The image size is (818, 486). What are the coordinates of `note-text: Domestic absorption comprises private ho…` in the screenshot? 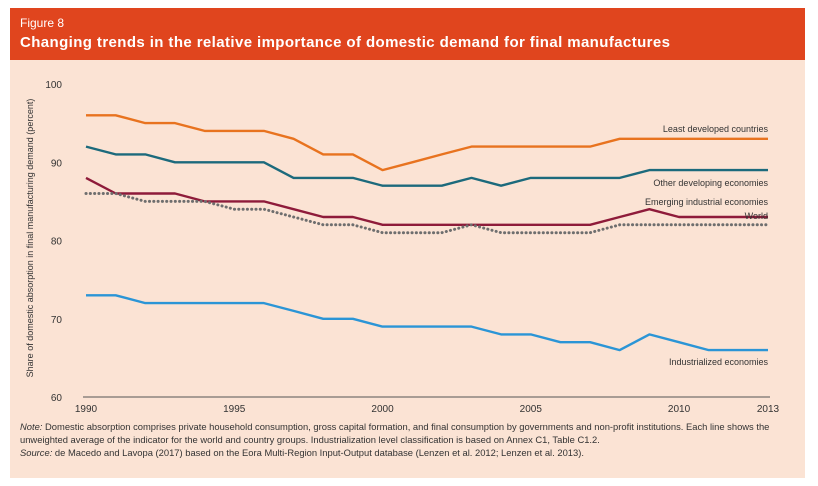 It's located at (395, 433).